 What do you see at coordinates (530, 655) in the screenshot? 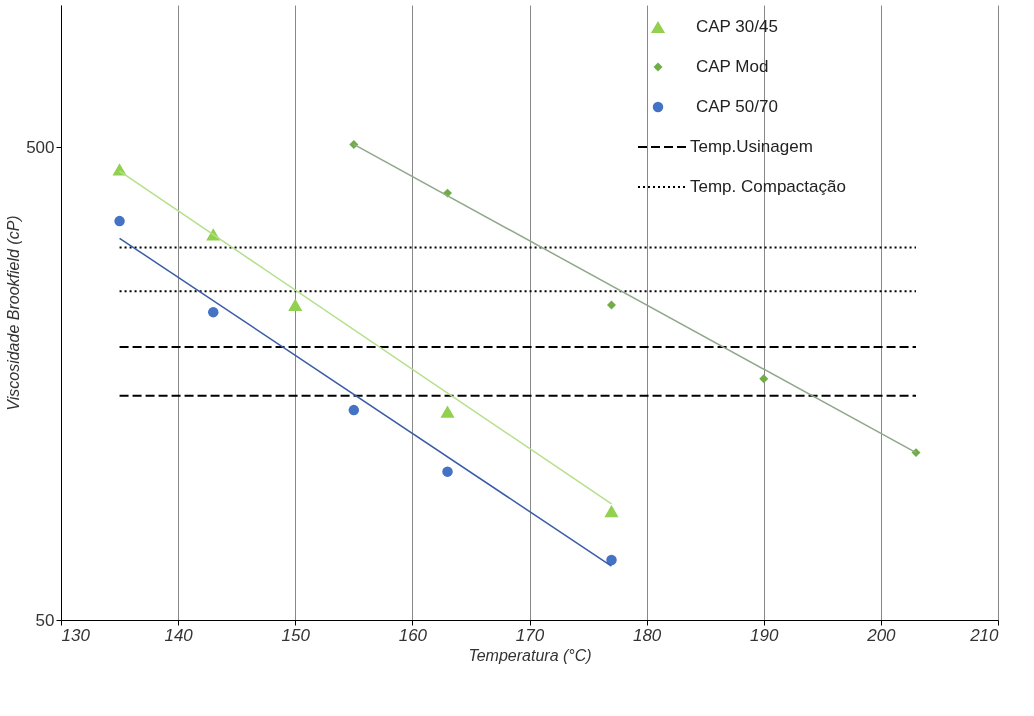
I see `x-axis-title: Temperatura (°C)` at bounding box center [530, 655].